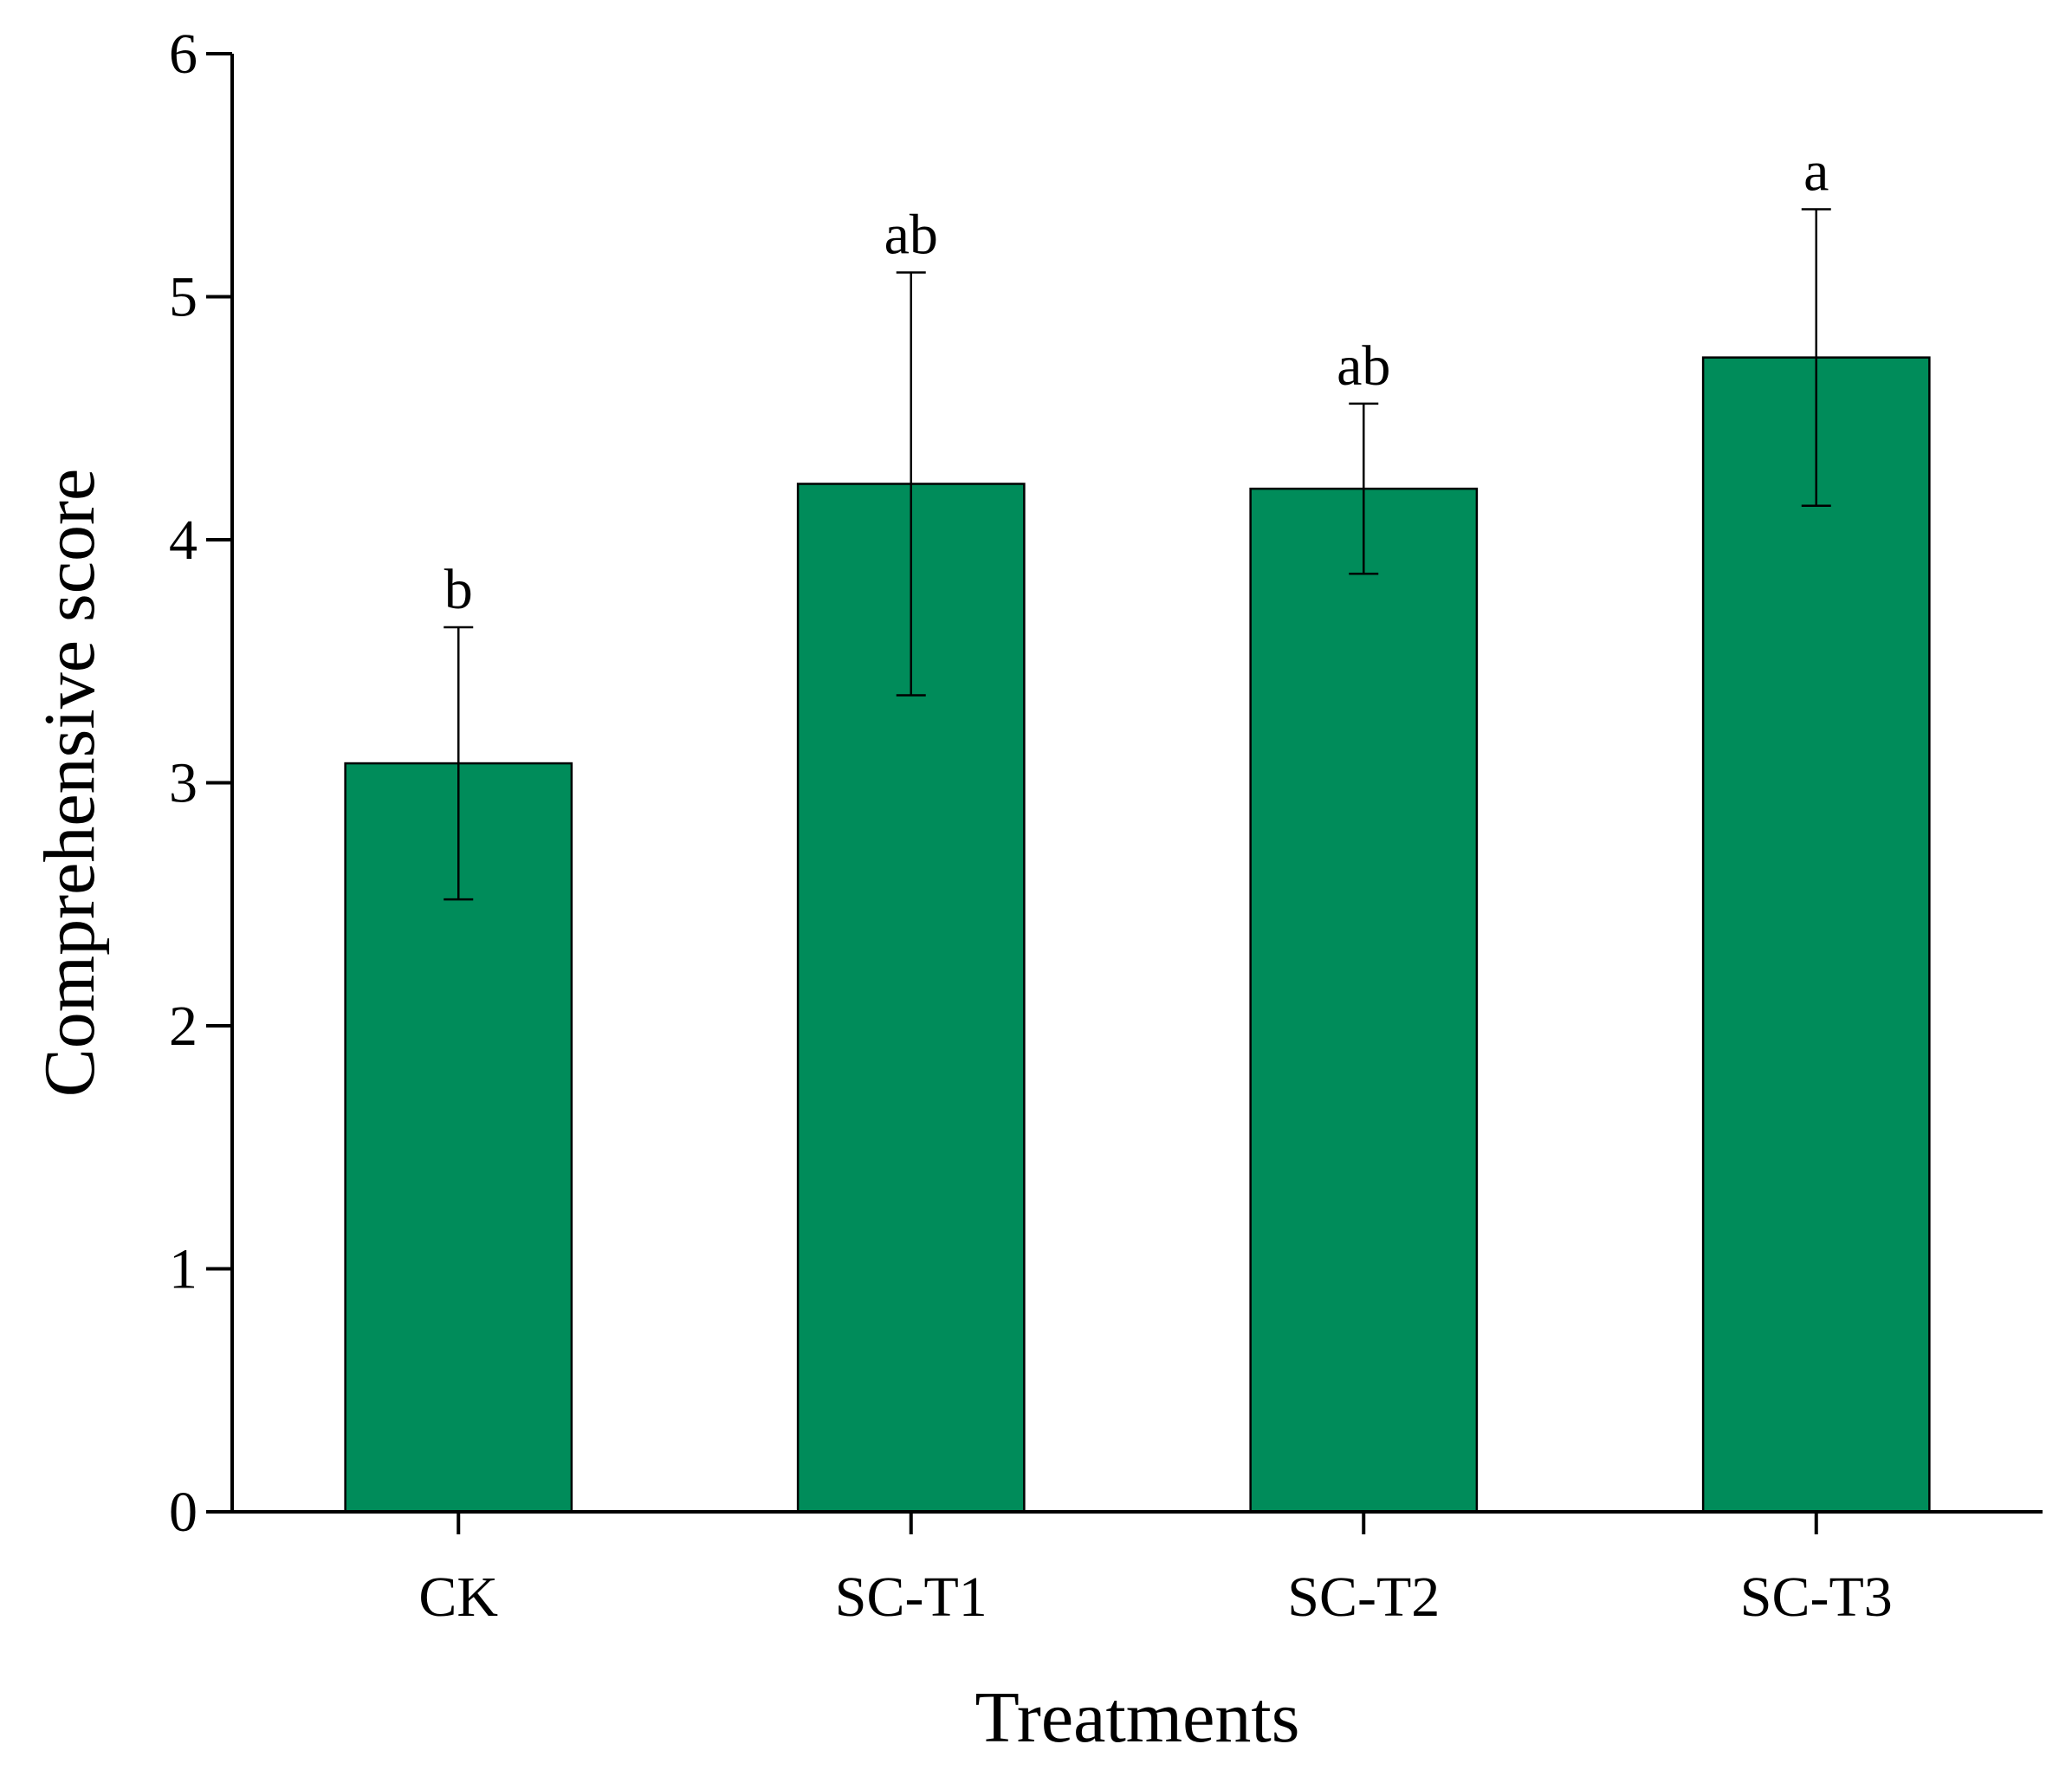 This screenshot has width=2072, height=1770. What do you see at coordinates (183, 297) in the screenshot?
I see `y-tick-label-5: 5` at bounding box center [183, 297].